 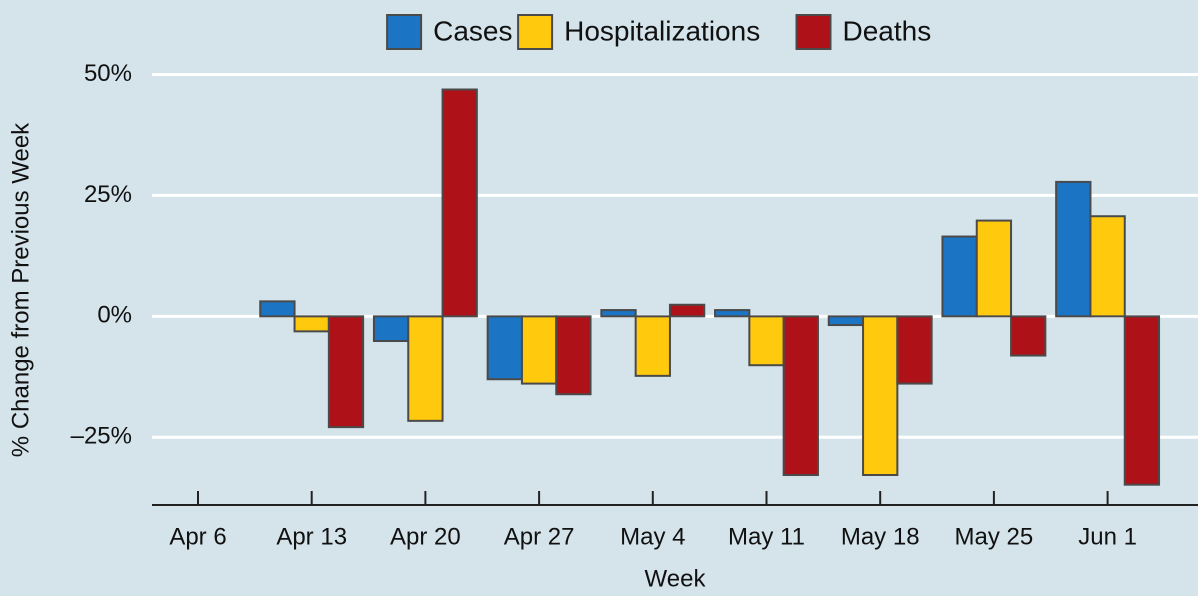 What do you see at coordinates (472, 30) in the screenshot?
I see `legend-label: Cases` at bounding box center [472, 30].